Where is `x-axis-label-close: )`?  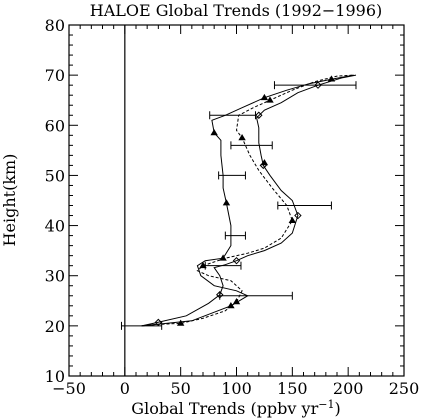 x-axis-label-close: ) is located at coordinates (337, 408).